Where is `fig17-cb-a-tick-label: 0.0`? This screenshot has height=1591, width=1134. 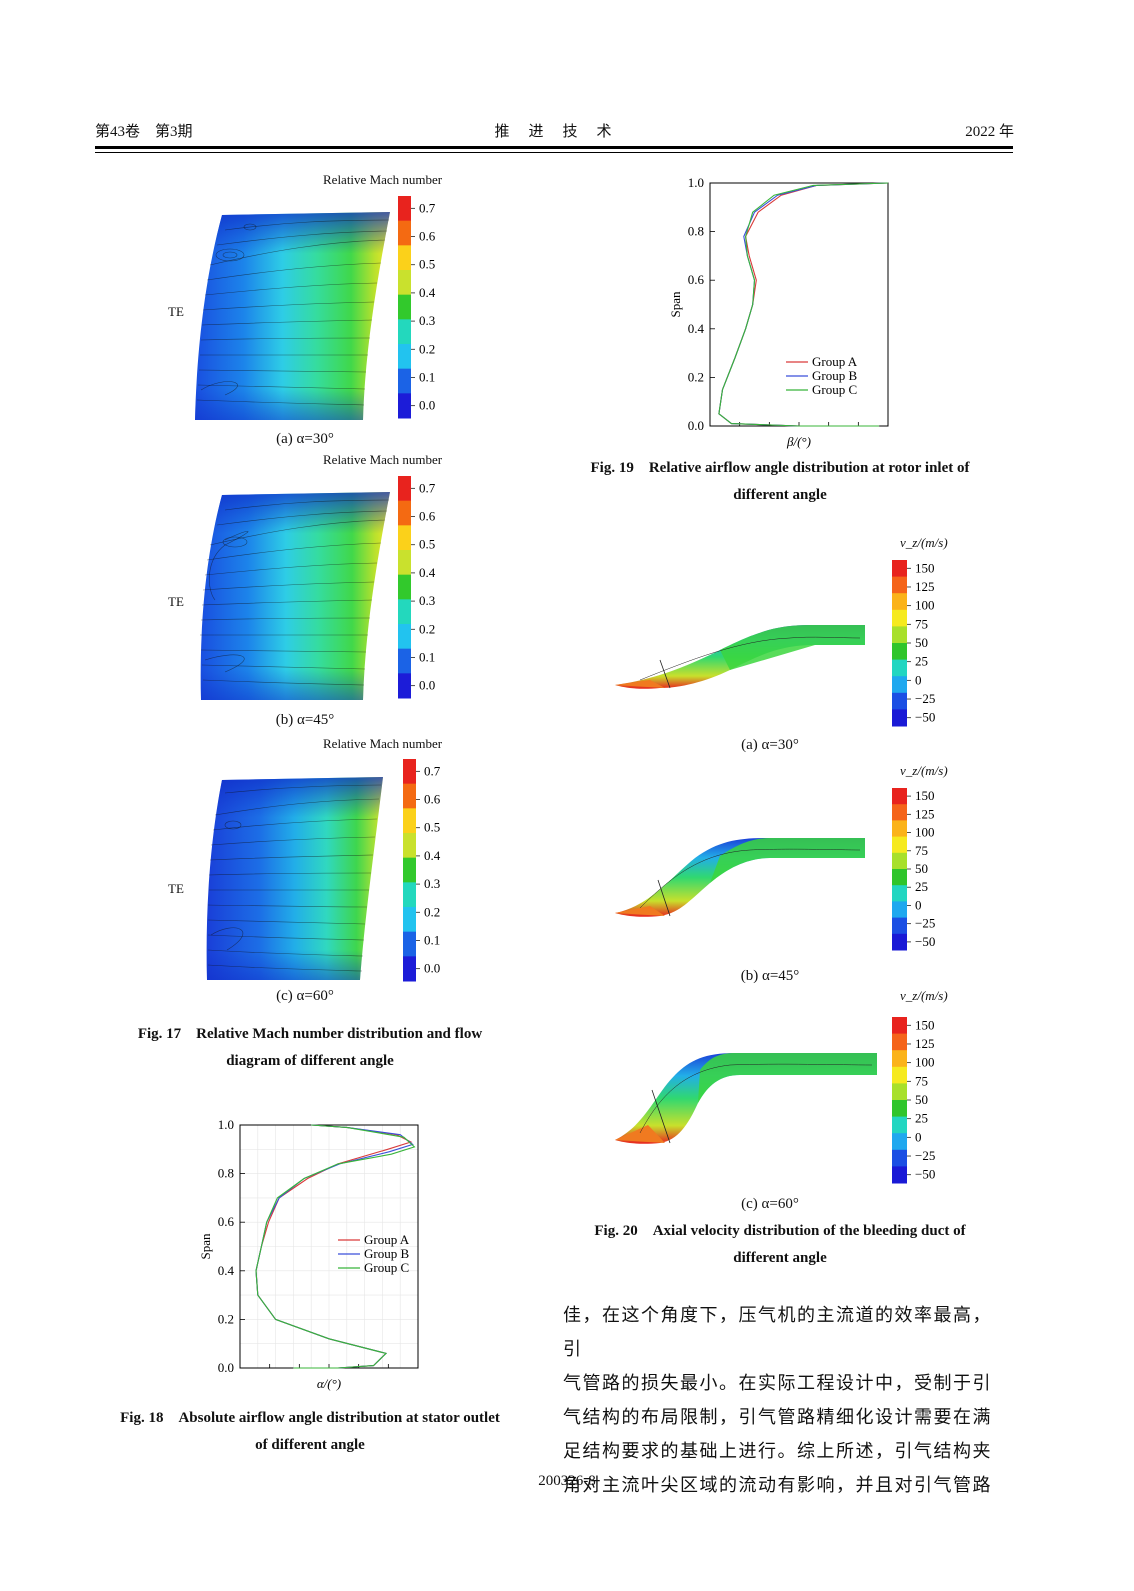 fig17-cb-a-tick-label: 0.0 is located at coordinates (427, 405).